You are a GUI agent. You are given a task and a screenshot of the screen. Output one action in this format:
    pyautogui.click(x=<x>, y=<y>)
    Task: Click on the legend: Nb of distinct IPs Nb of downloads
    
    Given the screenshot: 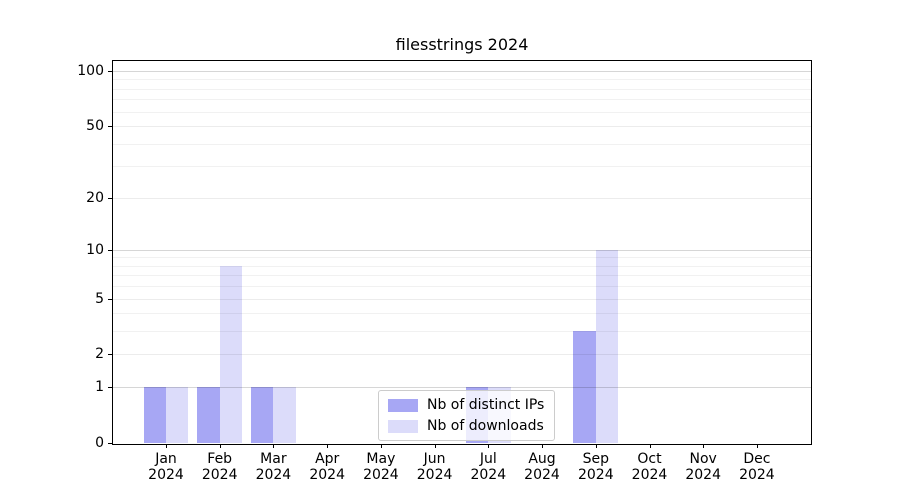 What is the action you would take?
    pyautogui.click(x=467, y=415)
    